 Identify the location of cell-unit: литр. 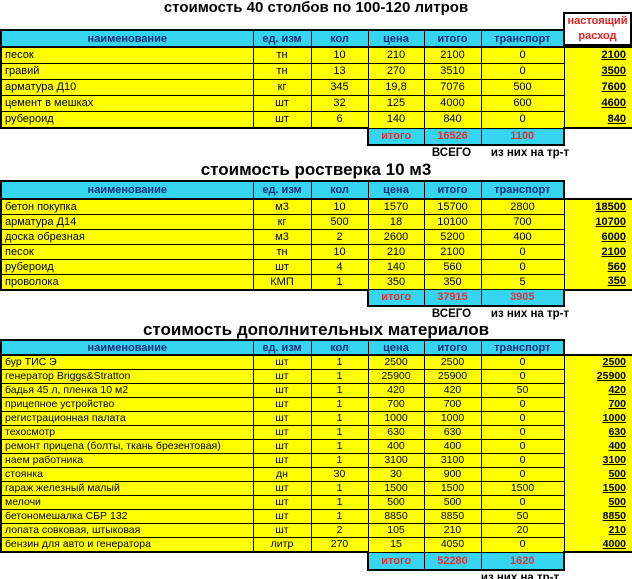
(282, 545).